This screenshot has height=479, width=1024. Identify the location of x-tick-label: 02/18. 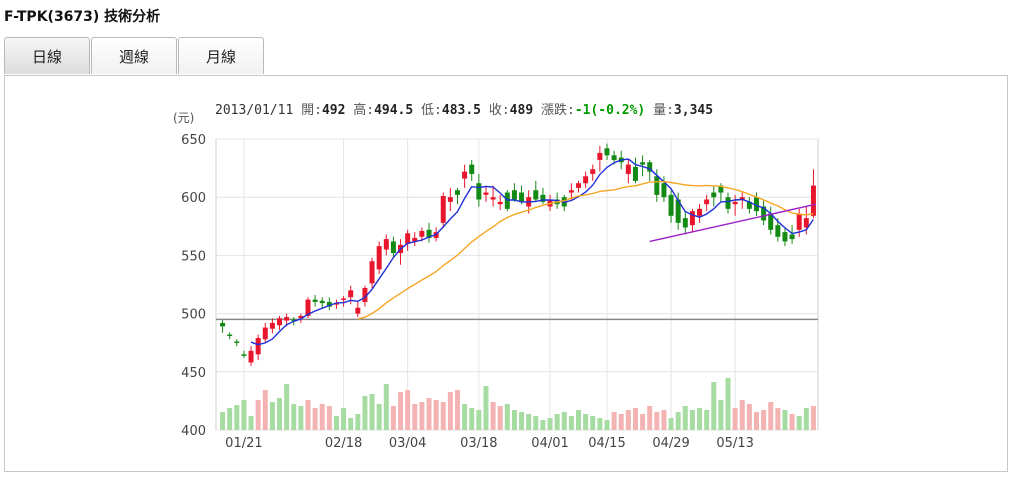
(343, 443).